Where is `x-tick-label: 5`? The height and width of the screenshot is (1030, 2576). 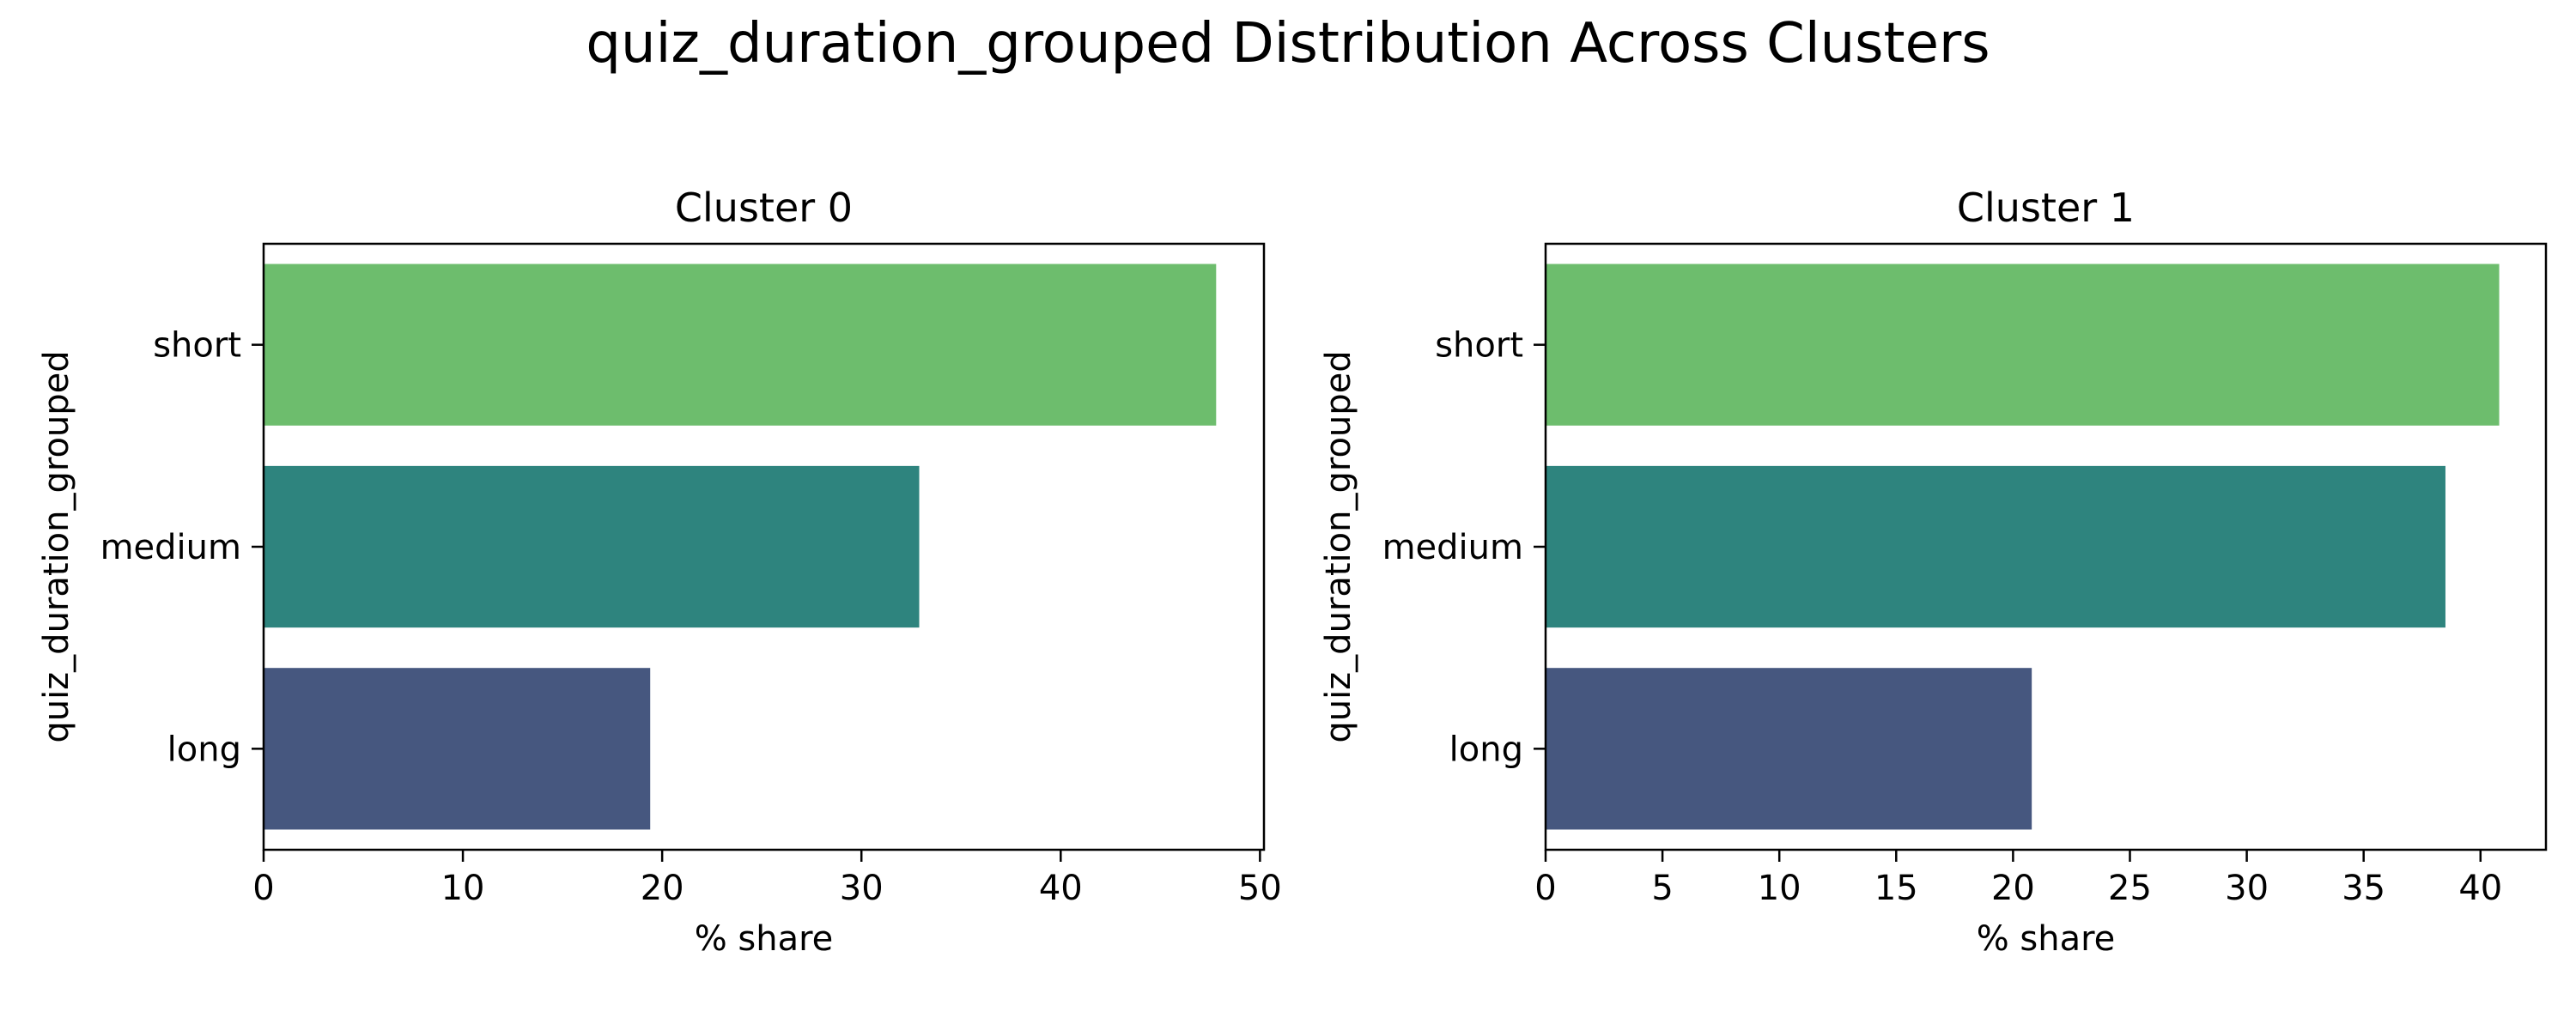 x-tick-label: 5 is located at coordinates (1662, 888).